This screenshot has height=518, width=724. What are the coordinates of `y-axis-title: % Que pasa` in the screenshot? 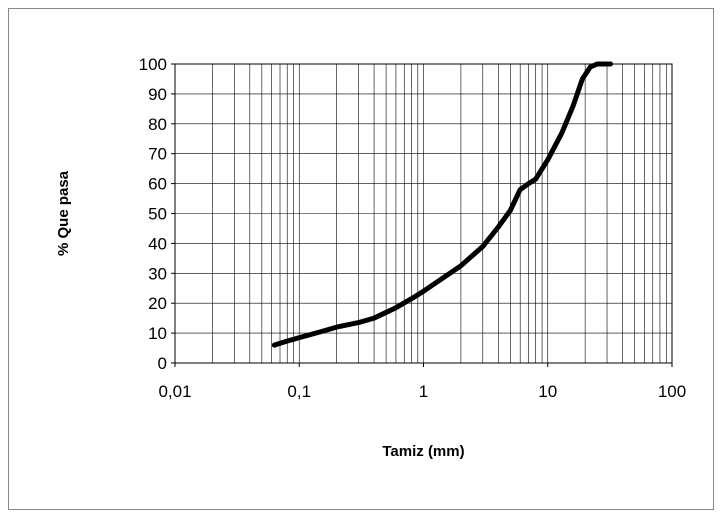 It's located at (63, 213).